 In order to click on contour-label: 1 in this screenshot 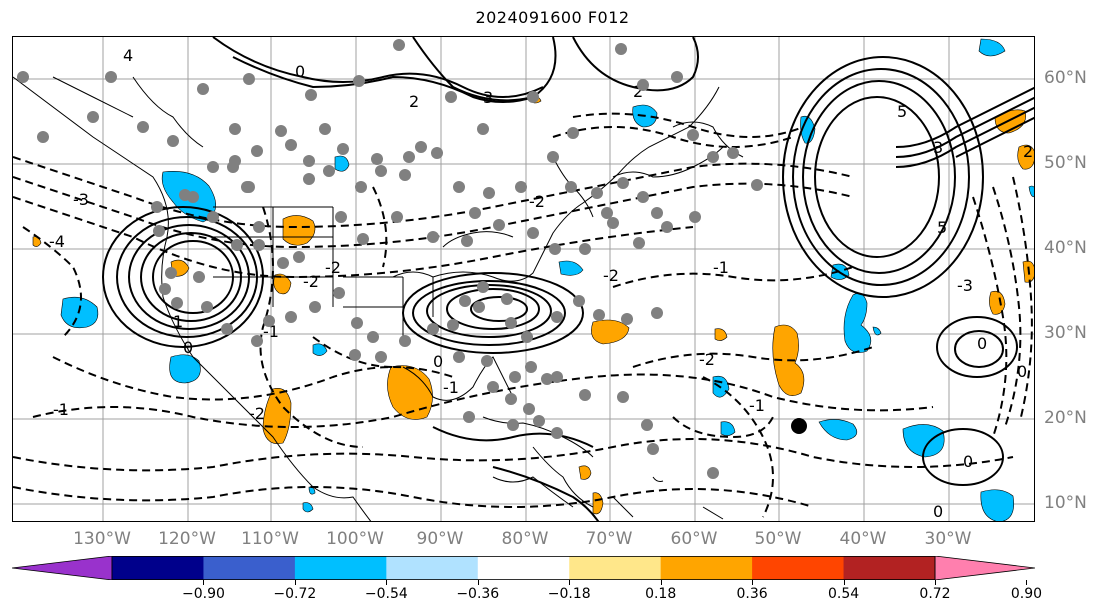, I will do `click(178, 321)`.